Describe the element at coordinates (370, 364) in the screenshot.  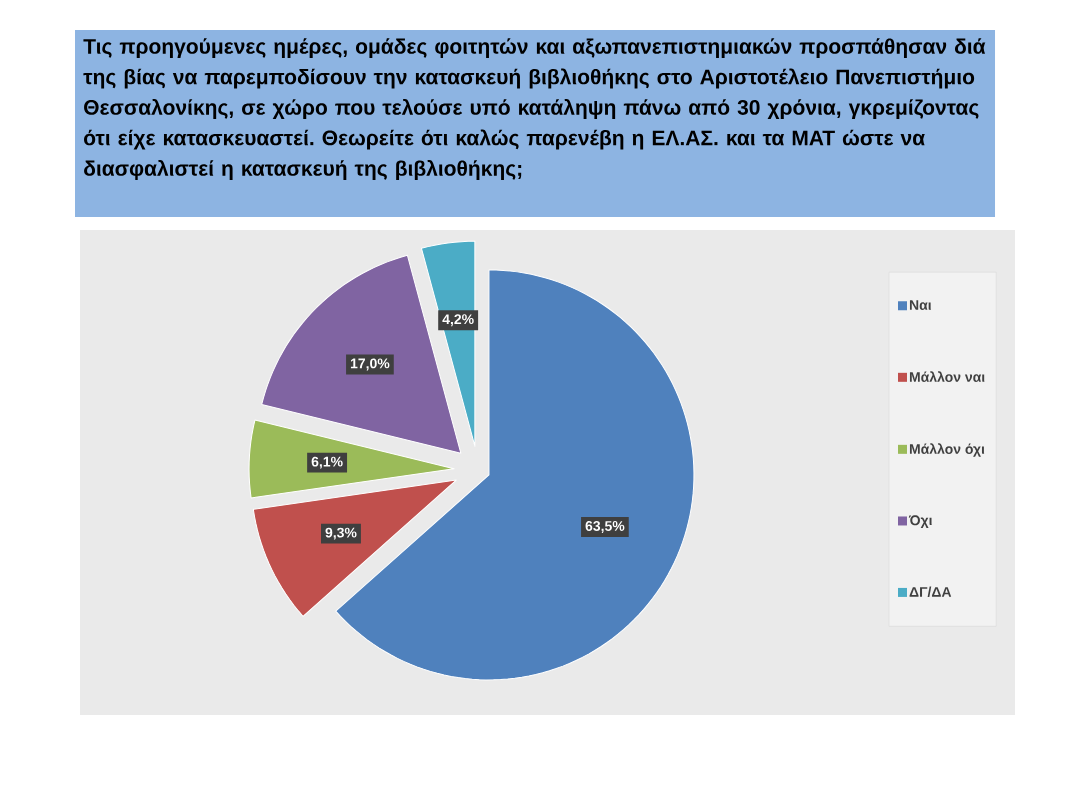
I see `data-label: 17,0%` at that location.